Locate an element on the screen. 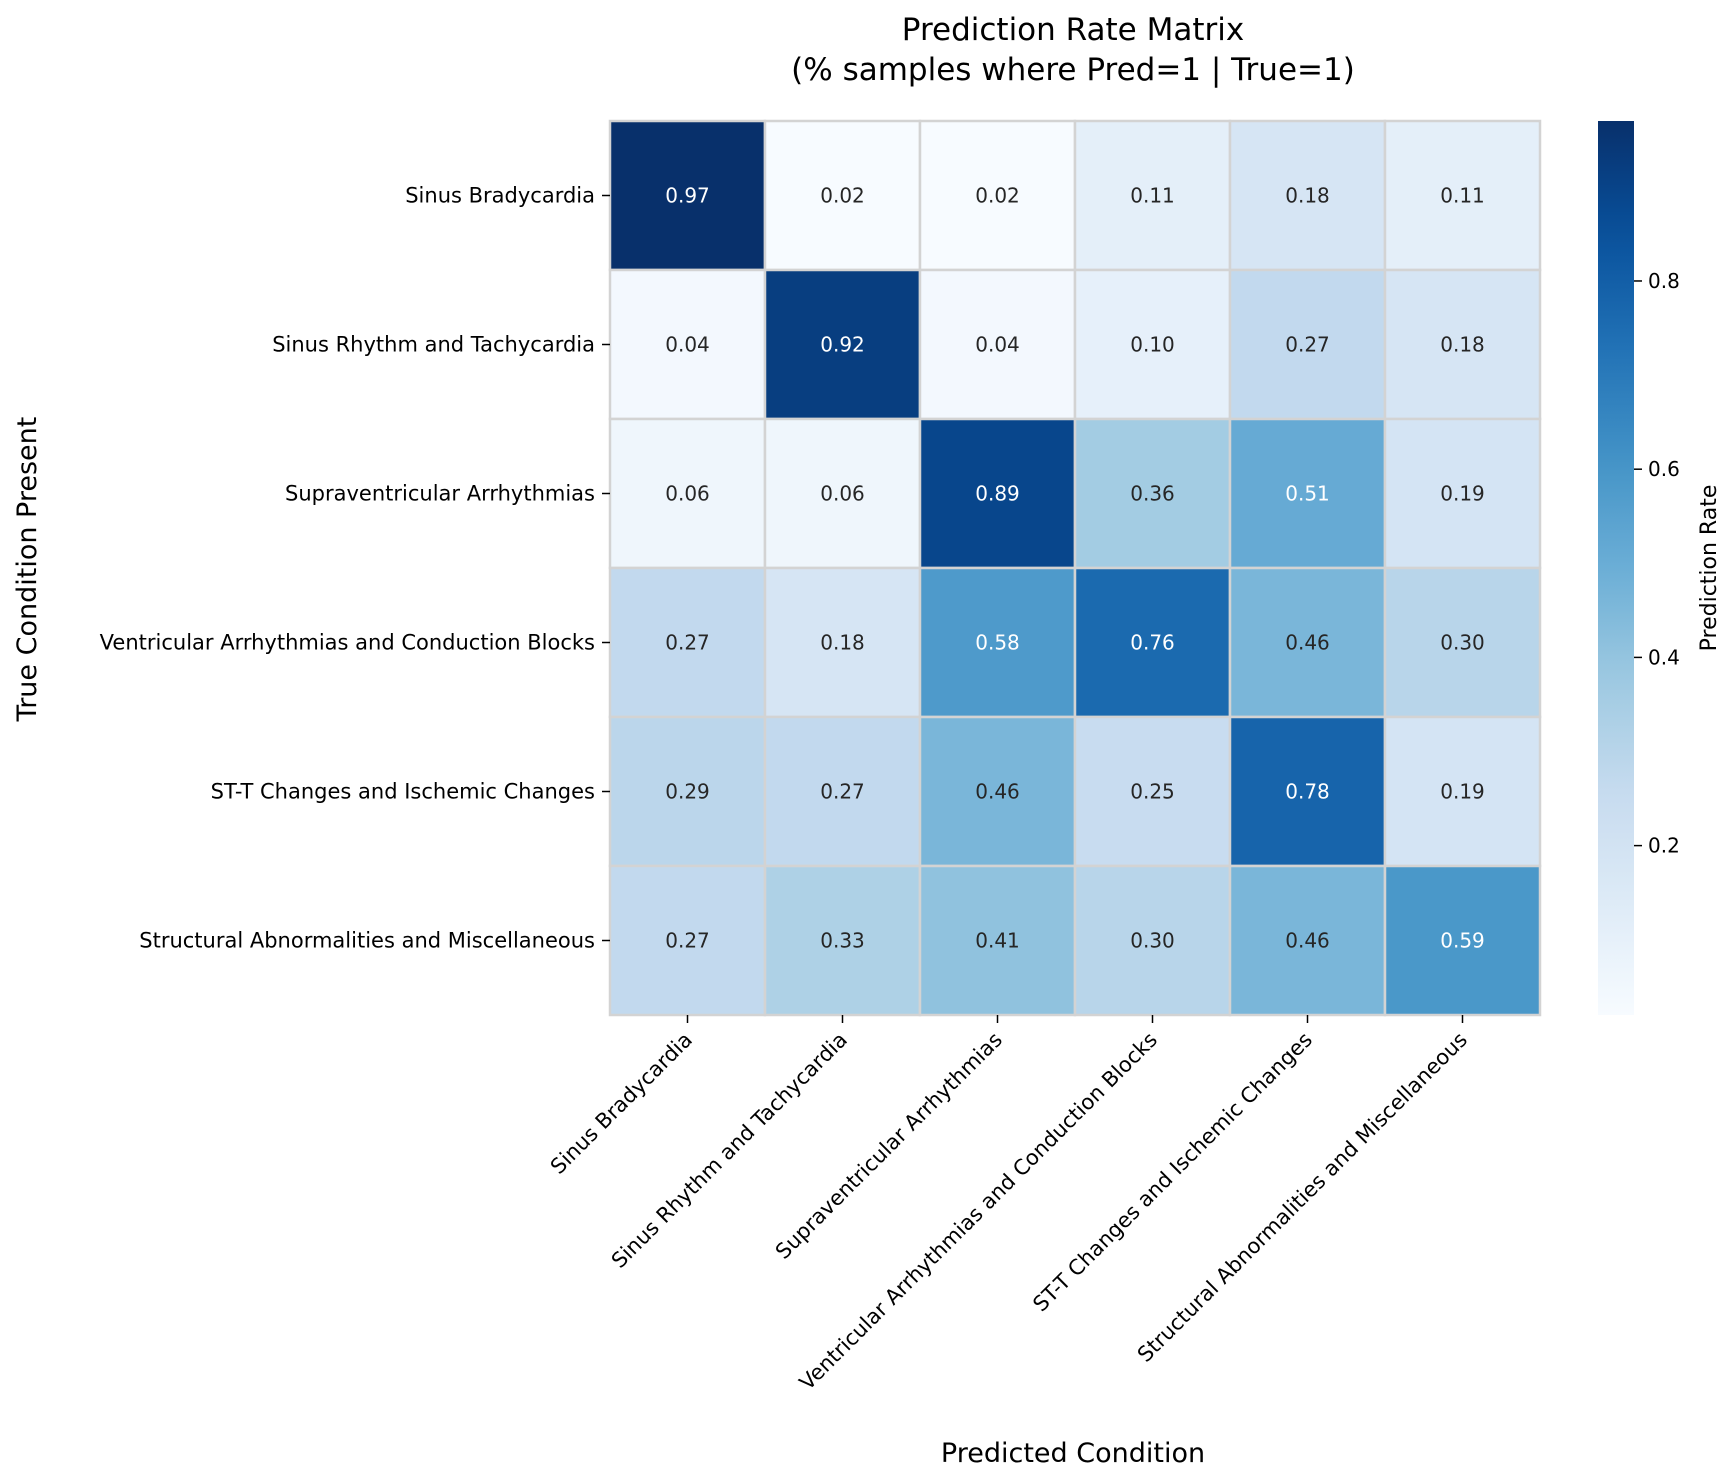  cell-value-label: 0.10 is located at coordinates (1152, 345).